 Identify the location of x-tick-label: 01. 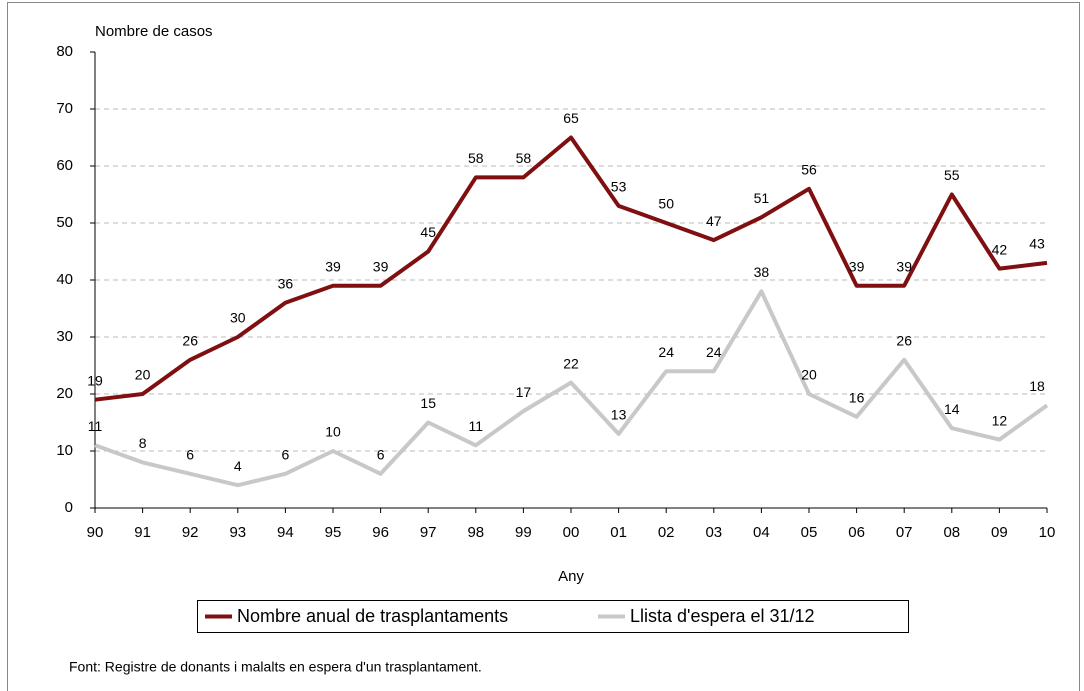
(618, 532).